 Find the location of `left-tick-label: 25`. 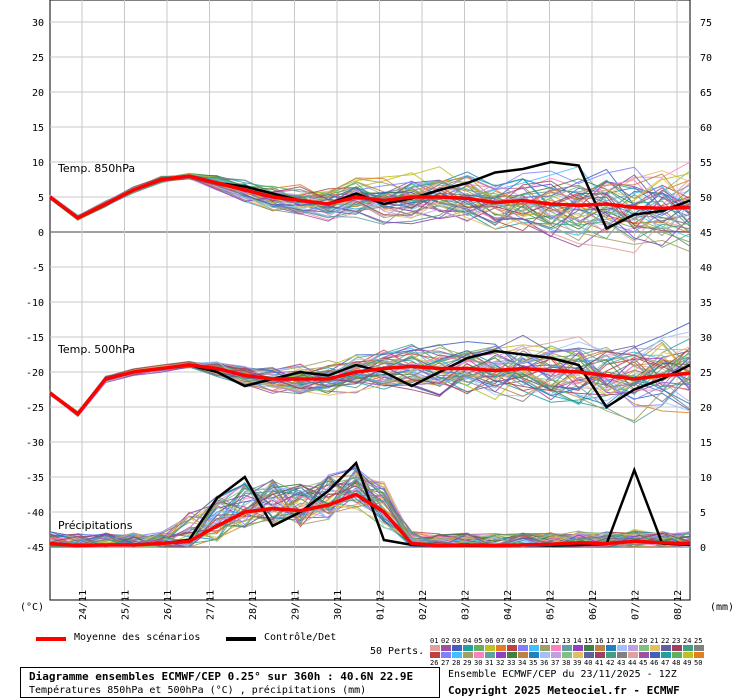

left-tick-label: 25 is located at coordinates (38, 58).